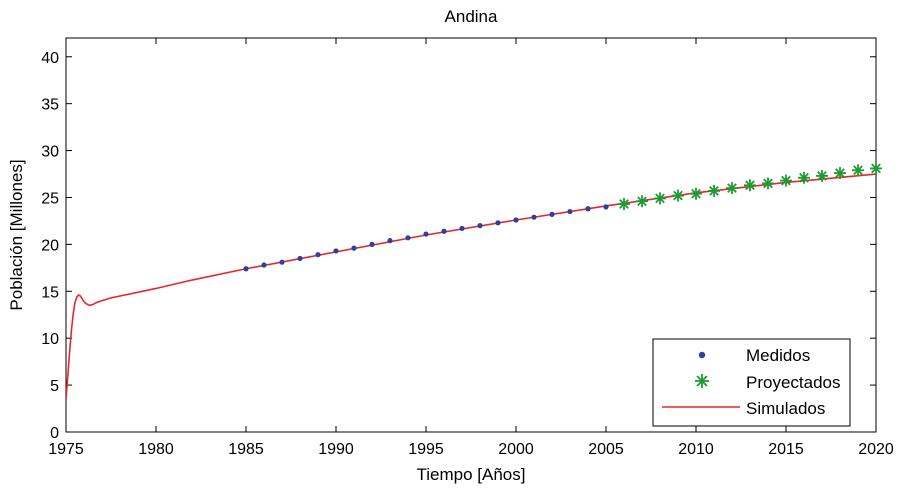  I want to click on legend: Medidos Proyectados Simulados, so click(751, 382).